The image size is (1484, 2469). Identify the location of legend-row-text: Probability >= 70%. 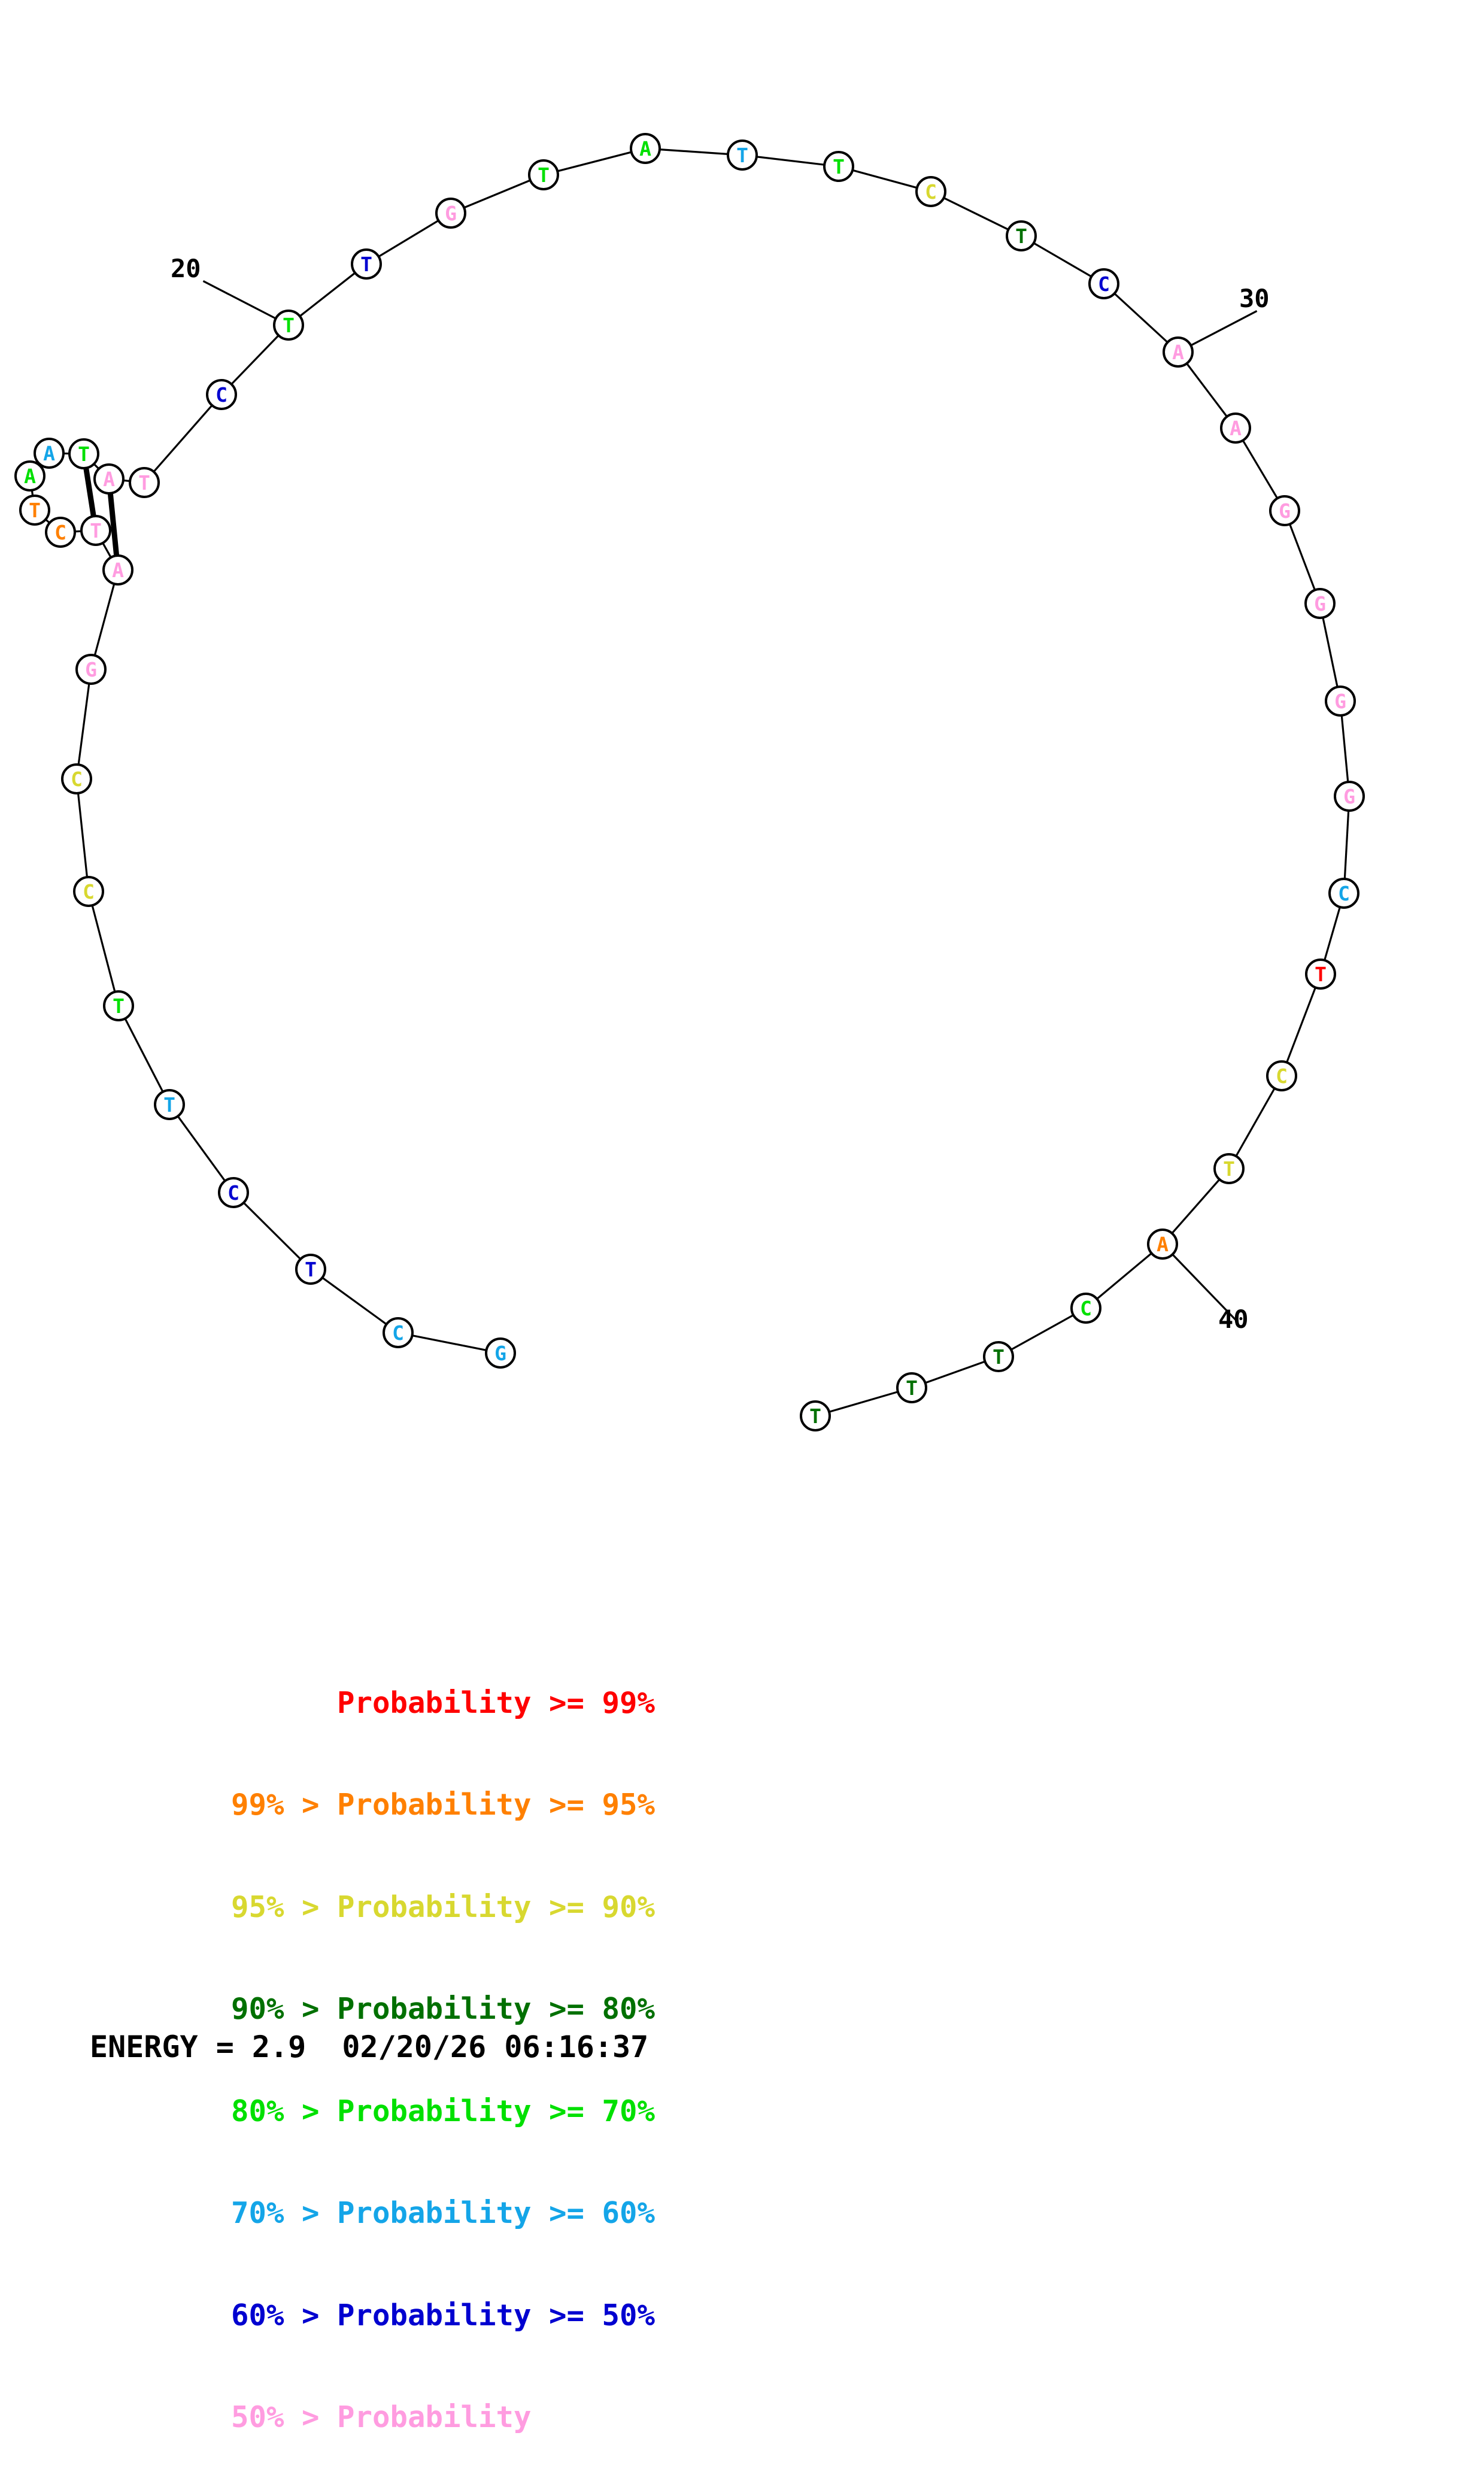
(496, 2111).